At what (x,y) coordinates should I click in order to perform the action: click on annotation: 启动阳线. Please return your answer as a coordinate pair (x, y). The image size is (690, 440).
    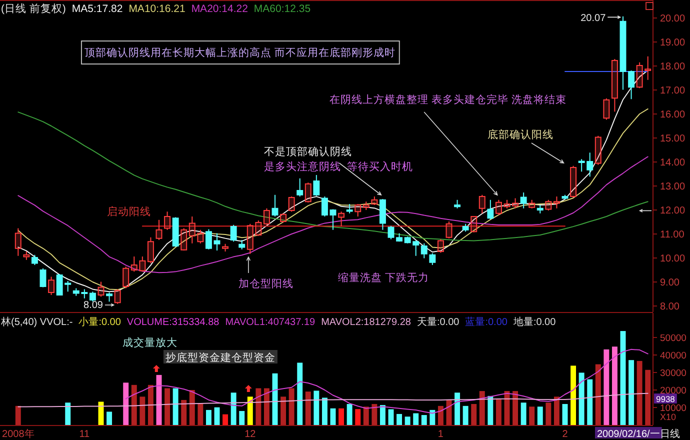
    Looking at the image, I should click on (128, 211).